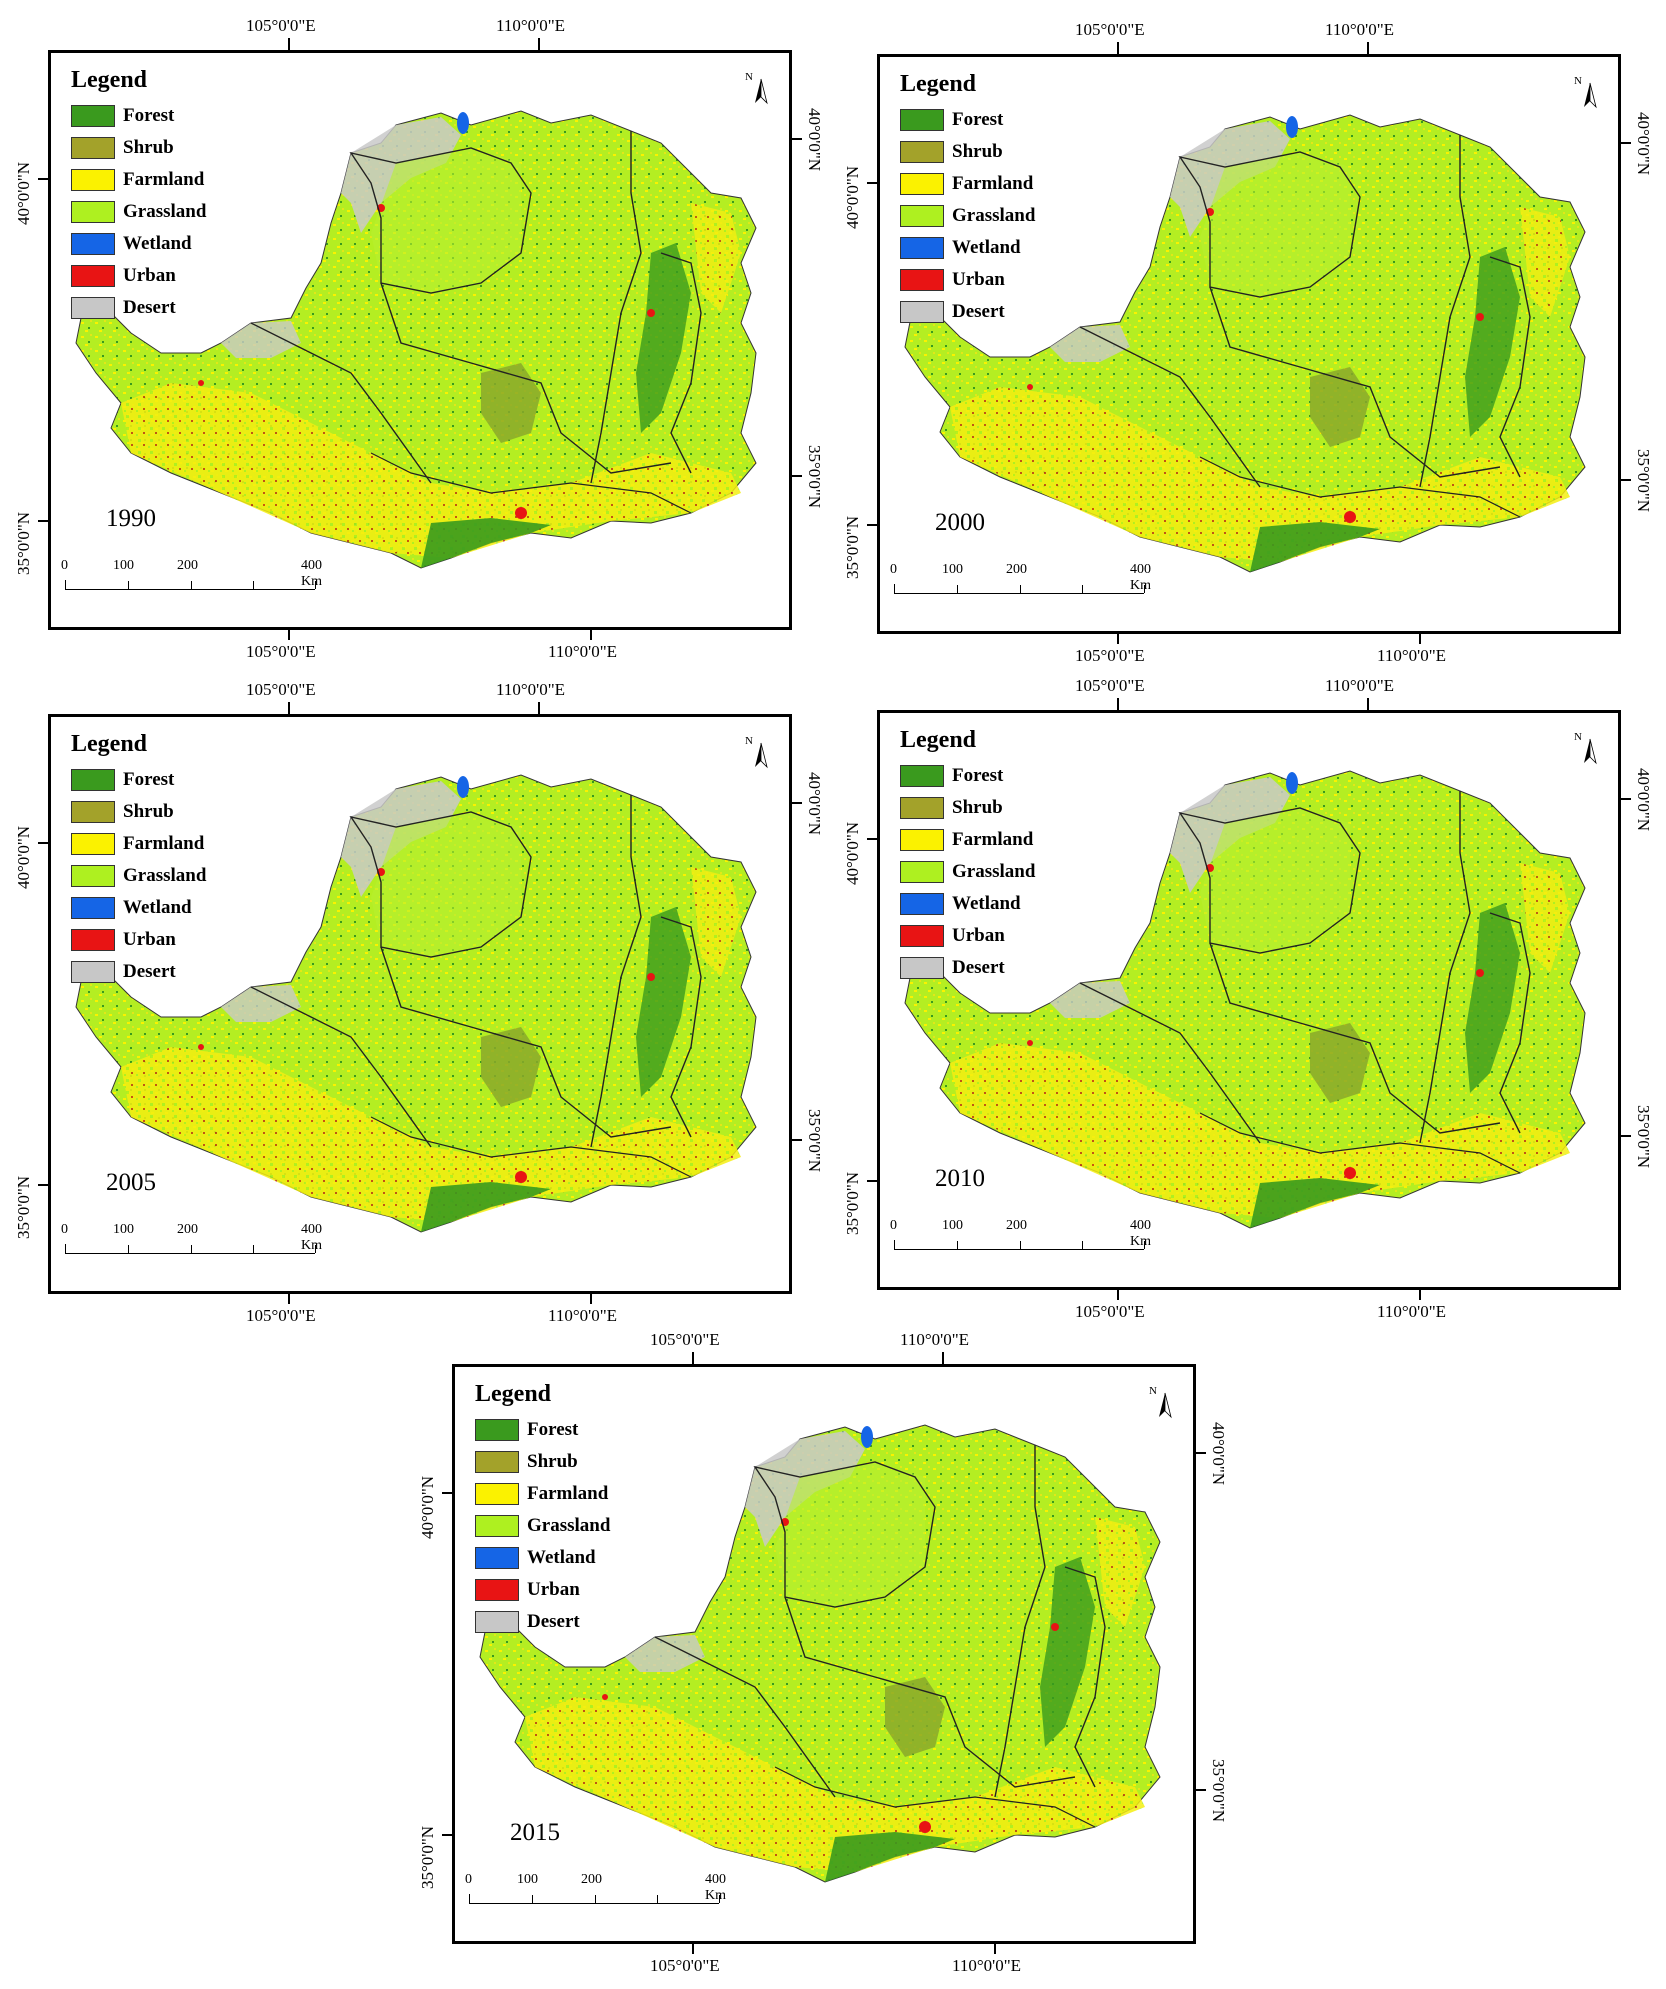 This screenshot has width=1666, height=1989. Describe the element at coordinates (967, 280) in the screenshot. I see `legend-item: Urban` at that location.